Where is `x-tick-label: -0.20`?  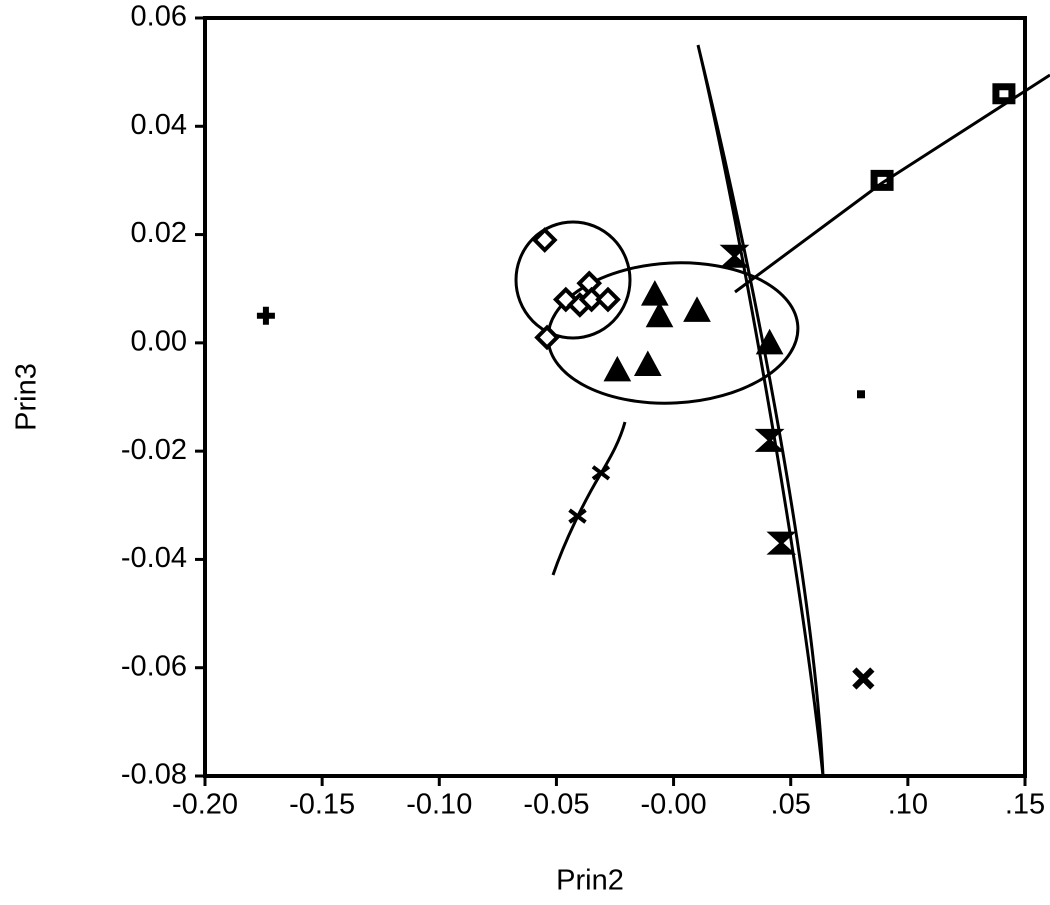 x-tick-label: -0.20 is located at coordinates (205, 805).